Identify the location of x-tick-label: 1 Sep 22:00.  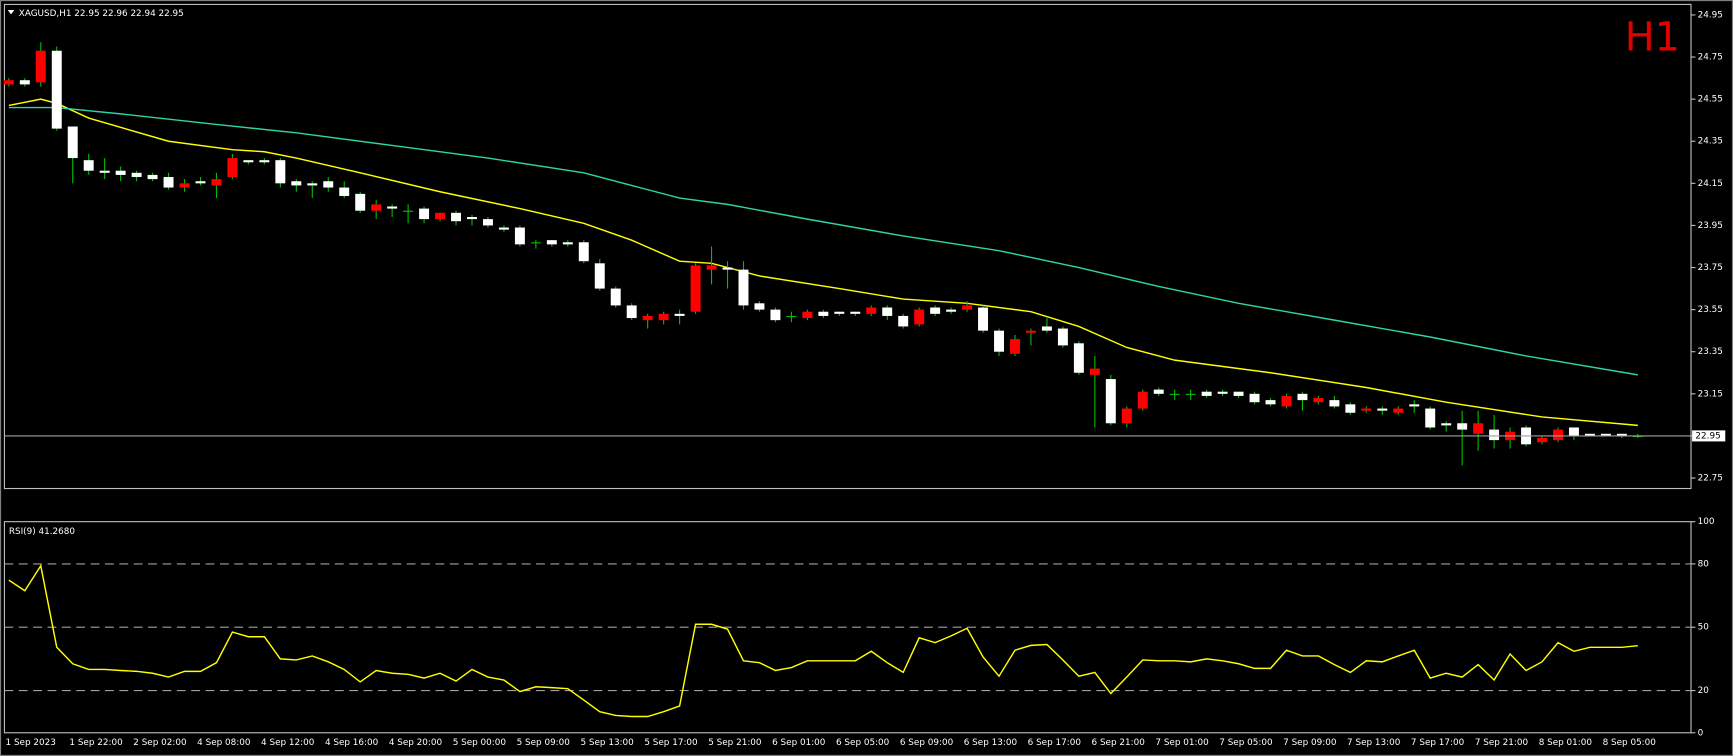
(96, 743).